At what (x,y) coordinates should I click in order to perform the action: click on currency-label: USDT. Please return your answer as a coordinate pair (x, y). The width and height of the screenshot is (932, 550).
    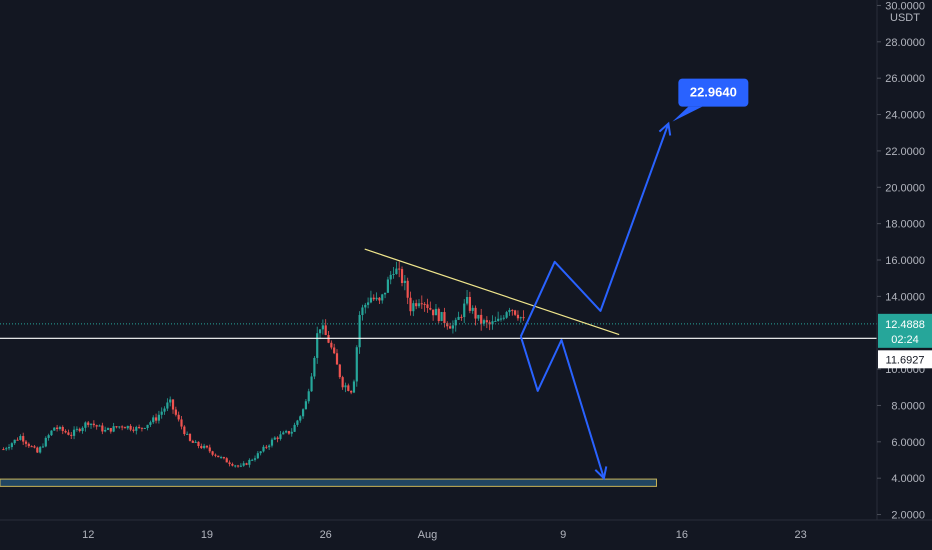
    Looking at the image, I should click on (905, 18).